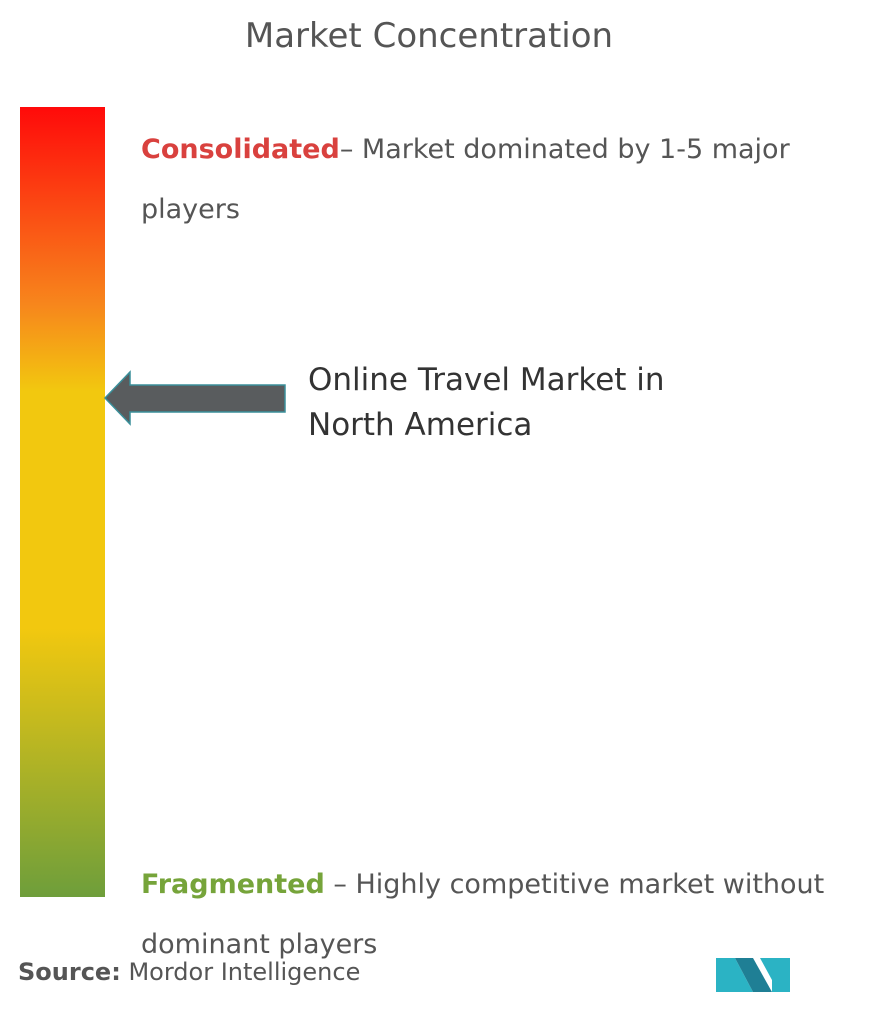 The height and width of the screenshot is (1025, 885). What do you see at coordinates (244, 972) in the screenshot?
I see `source-text: Mordor Intelligence` at bounding box center [244, 972].